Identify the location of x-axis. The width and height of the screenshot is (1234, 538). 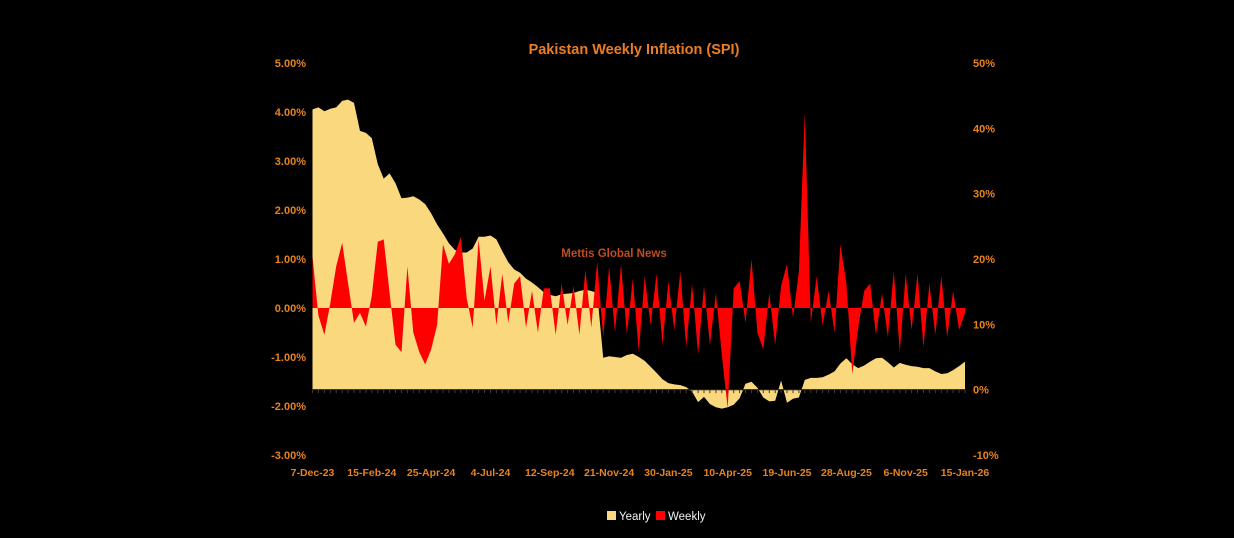
(639, 391).